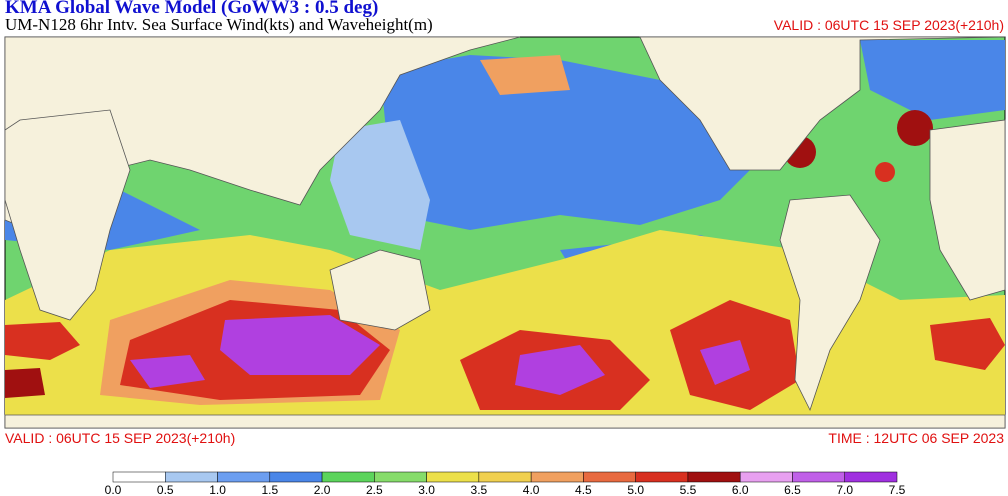 The width and height of the screenshot is (1008, 496). Describe the element at coordinates (217, 489) in the screenshot. I see `colorbar-label: 1.0` at that location.